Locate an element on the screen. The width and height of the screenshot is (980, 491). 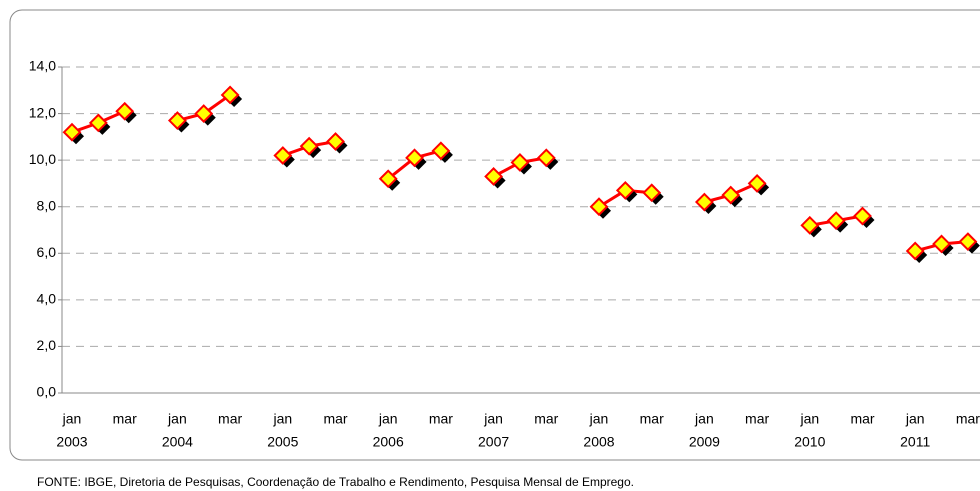
y-tick-label: 8,0 is located at coordinates (47, 205).